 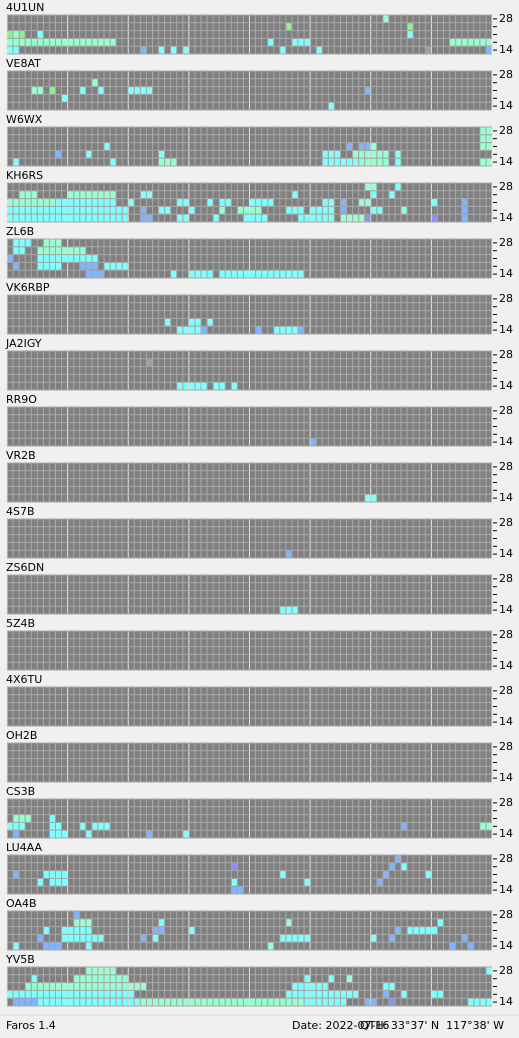 What do you see at coordinates (25, 7) in the screenshot?
I see `station-name: 4U1UN` at bounding box center [25, 7].